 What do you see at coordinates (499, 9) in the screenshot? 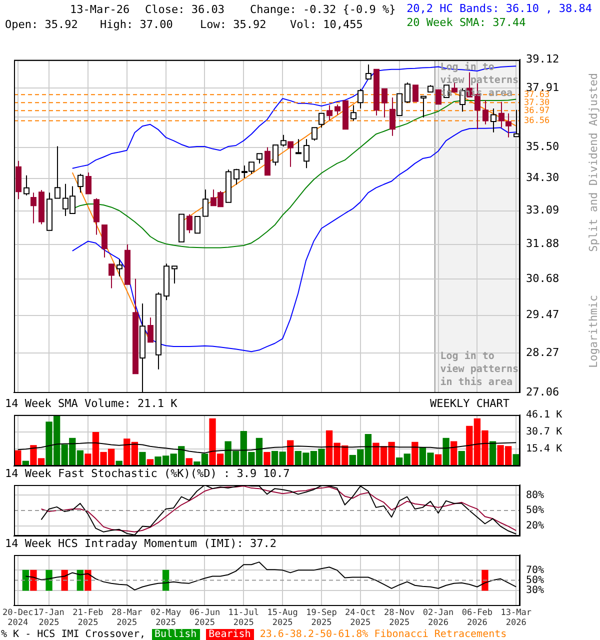
I see `text: 20,2 HC Bands: 36.10 , 38.84` at bounding box center [499, 9].